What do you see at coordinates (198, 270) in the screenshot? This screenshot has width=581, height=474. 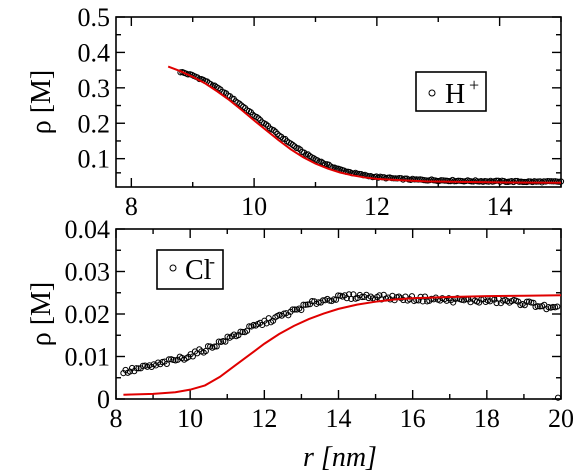 I see `bottom-legend-label: Cl` at bounding box center [198, 270].